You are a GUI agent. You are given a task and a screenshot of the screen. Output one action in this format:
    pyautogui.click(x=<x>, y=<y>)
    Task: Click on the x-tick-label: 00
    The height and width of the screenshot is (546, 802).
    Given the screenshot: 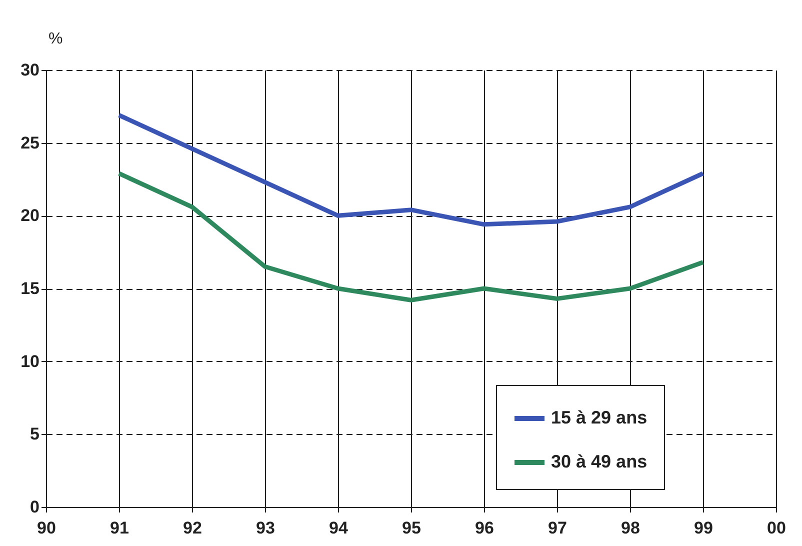 What is the action you would take?
    pyautogui.click(x=776, y=528)
    